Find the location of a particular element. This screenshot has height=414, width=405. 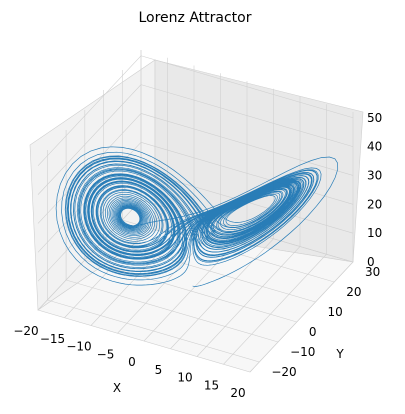

x-tick-label: 10 is located at coordinates (184, 378).